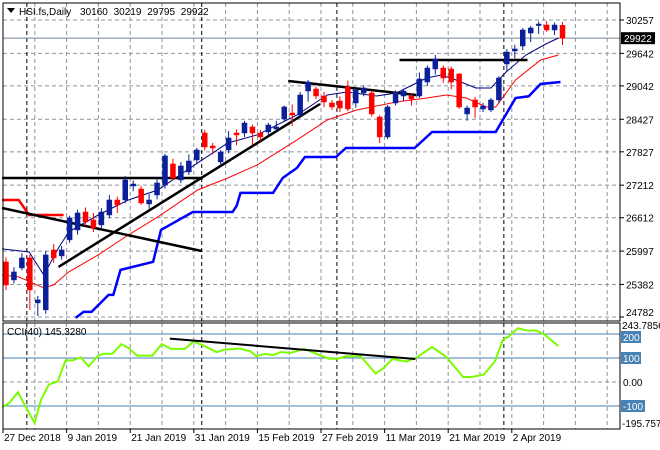 Image resolution: width=660 pixels, height=450 pixels. Describe the element at coordinates (633, 407) in the screenshot. I see `cci-level-label: -100` at that location.